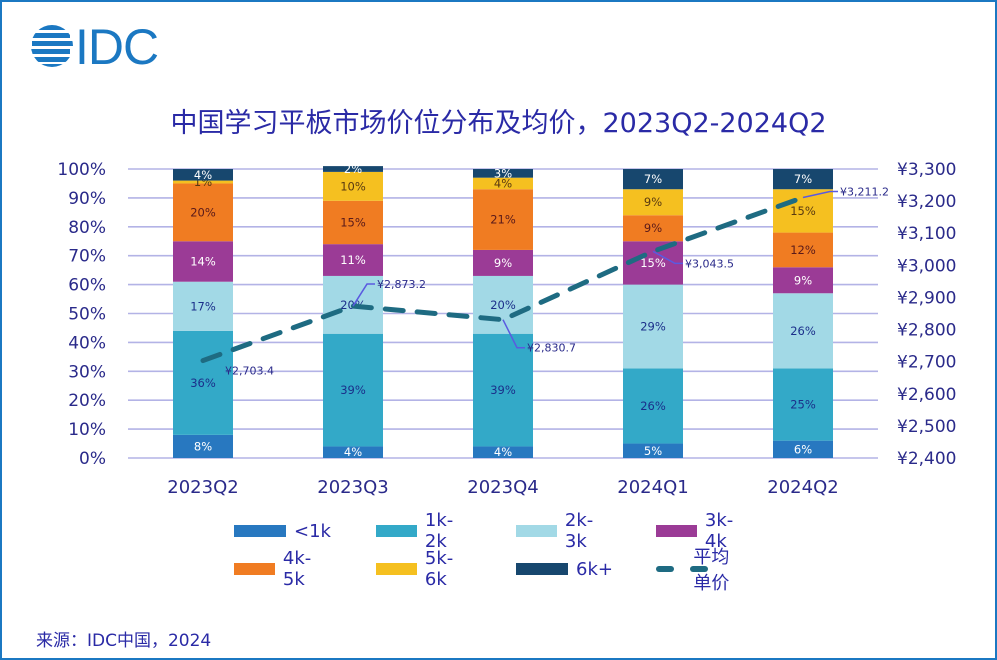 This screenshot has width=997, height=660. Describe the element at coordinates (802, 487) in the screenshot. I see `x-tick-label: 2024Q2` at that location.